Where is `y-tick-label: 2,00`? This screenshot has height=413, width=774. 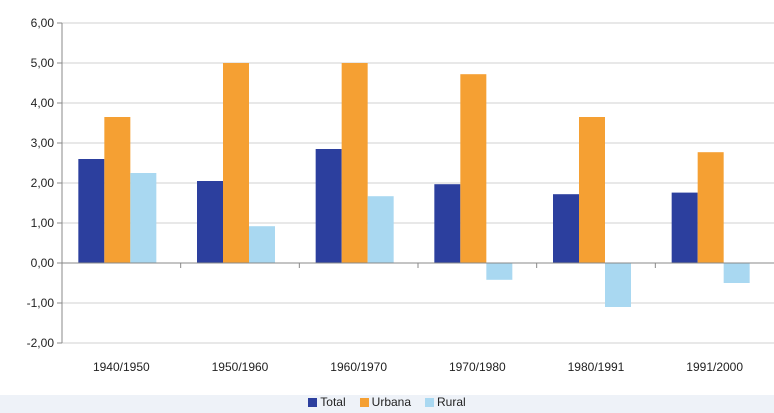 y-tick-label: 2,00 is located at coordinates (43, 183).